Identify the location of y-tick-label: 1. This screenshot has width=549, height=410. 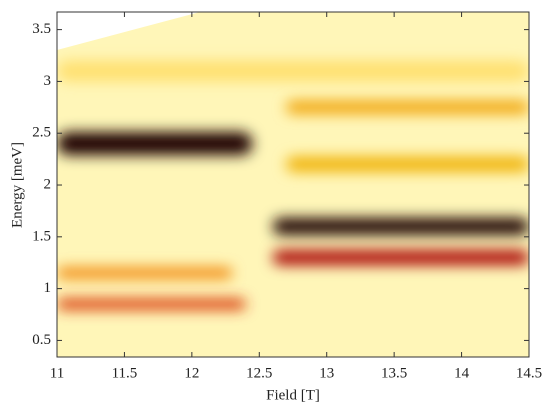
(48, 288).